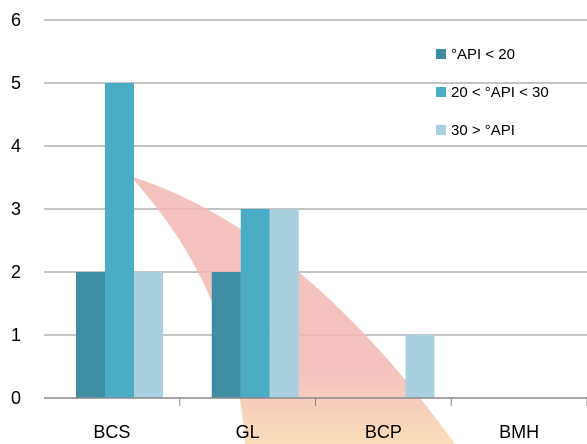  What do you see at coordinates (483, 54) in the screenshot?
I see `legend-label: °API < 20` at bounding box center [483, 54].